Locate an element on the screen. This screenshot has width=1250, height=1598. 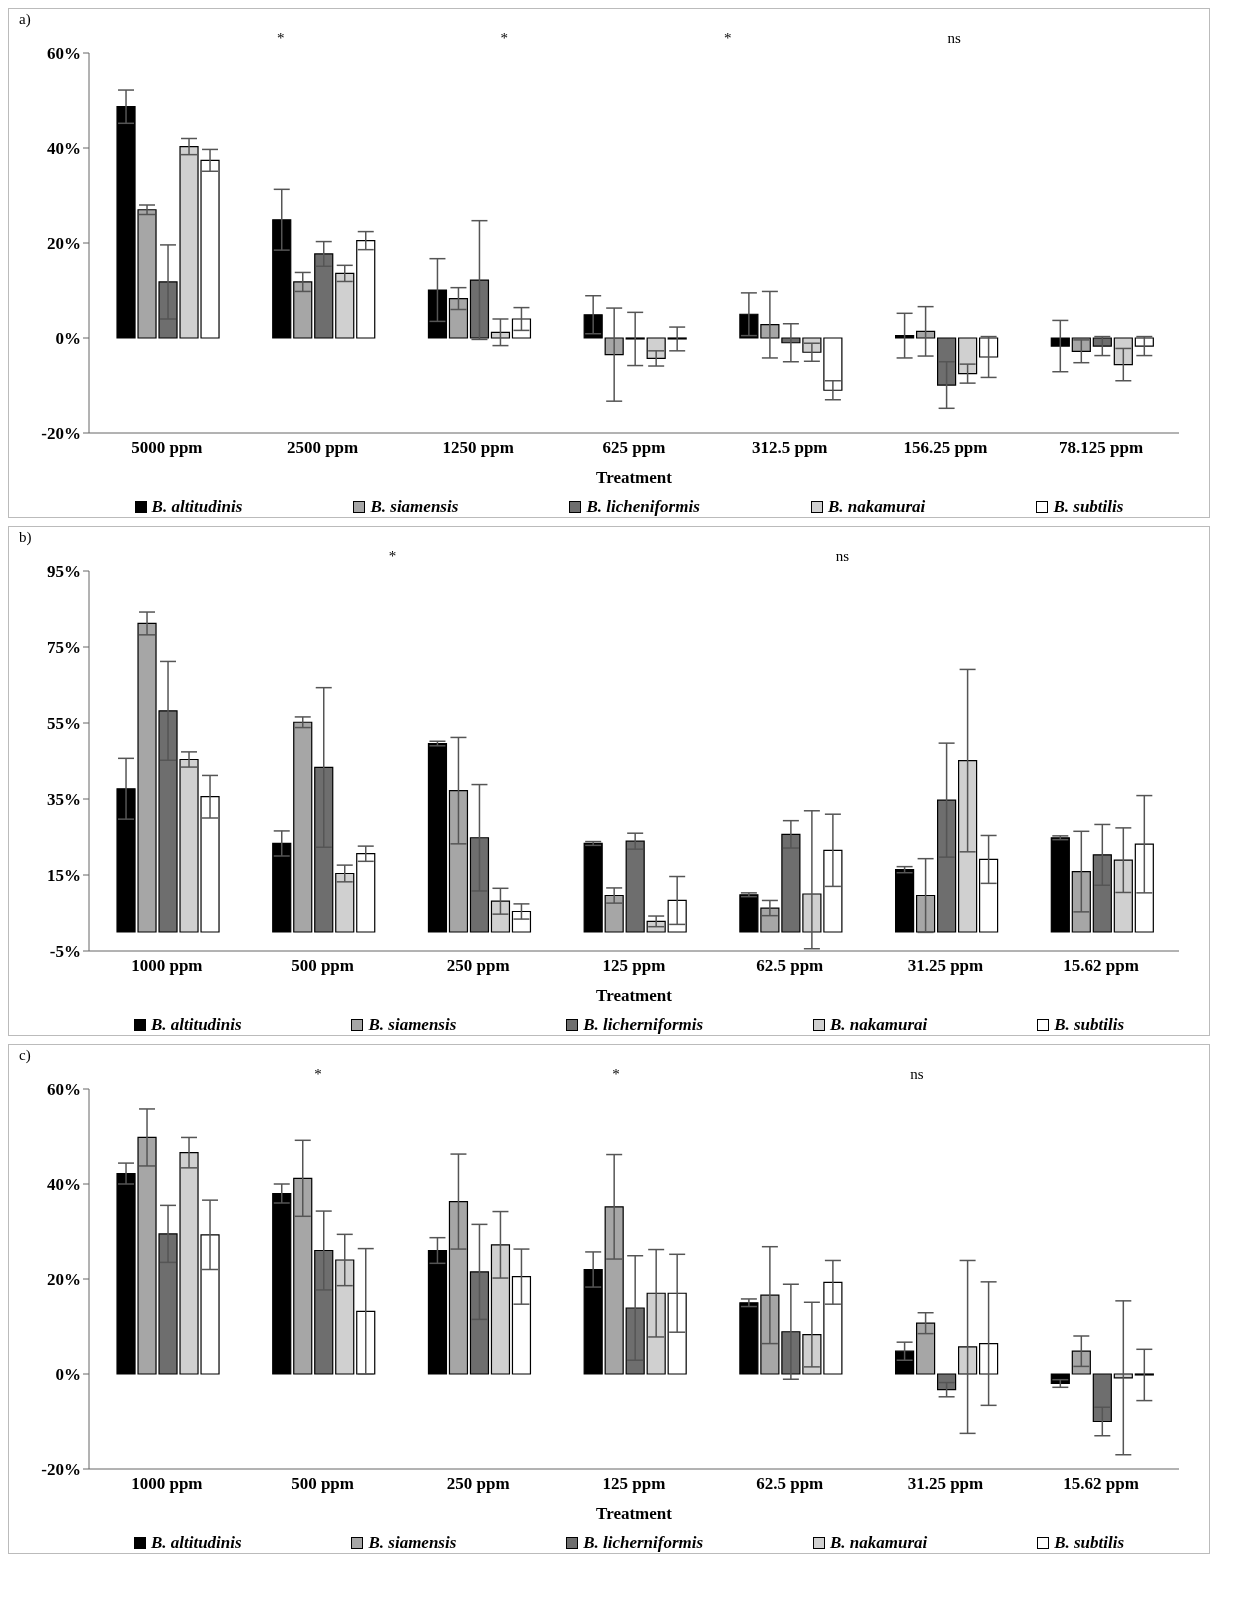
x-tick-label: 78.125 ppm is located at coordinates (1101, 448).